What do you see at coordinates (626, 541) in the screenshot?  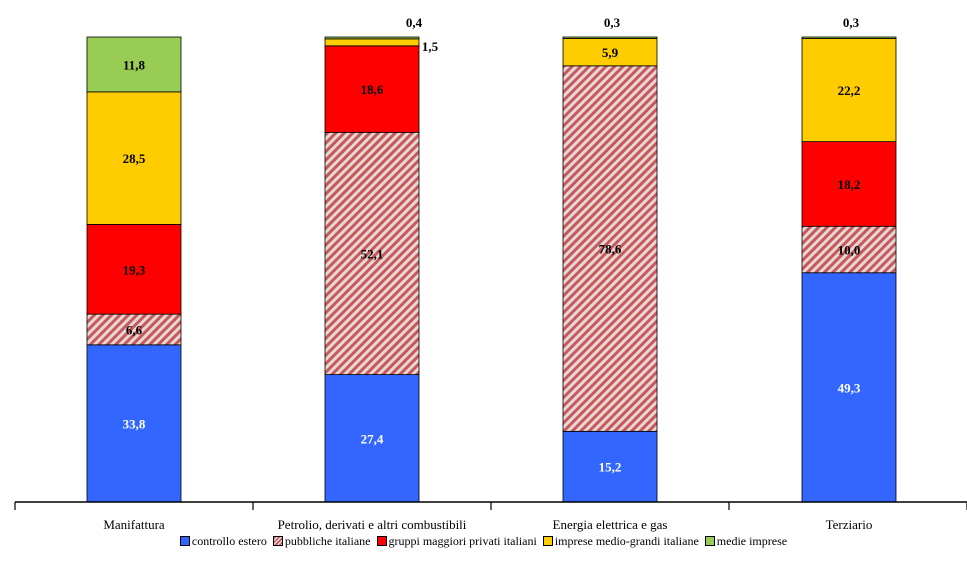 I see `legend-label-imprese-medio-grandi-italiane: imprese medio-grandi italiane` at bounding box center [626, 541].